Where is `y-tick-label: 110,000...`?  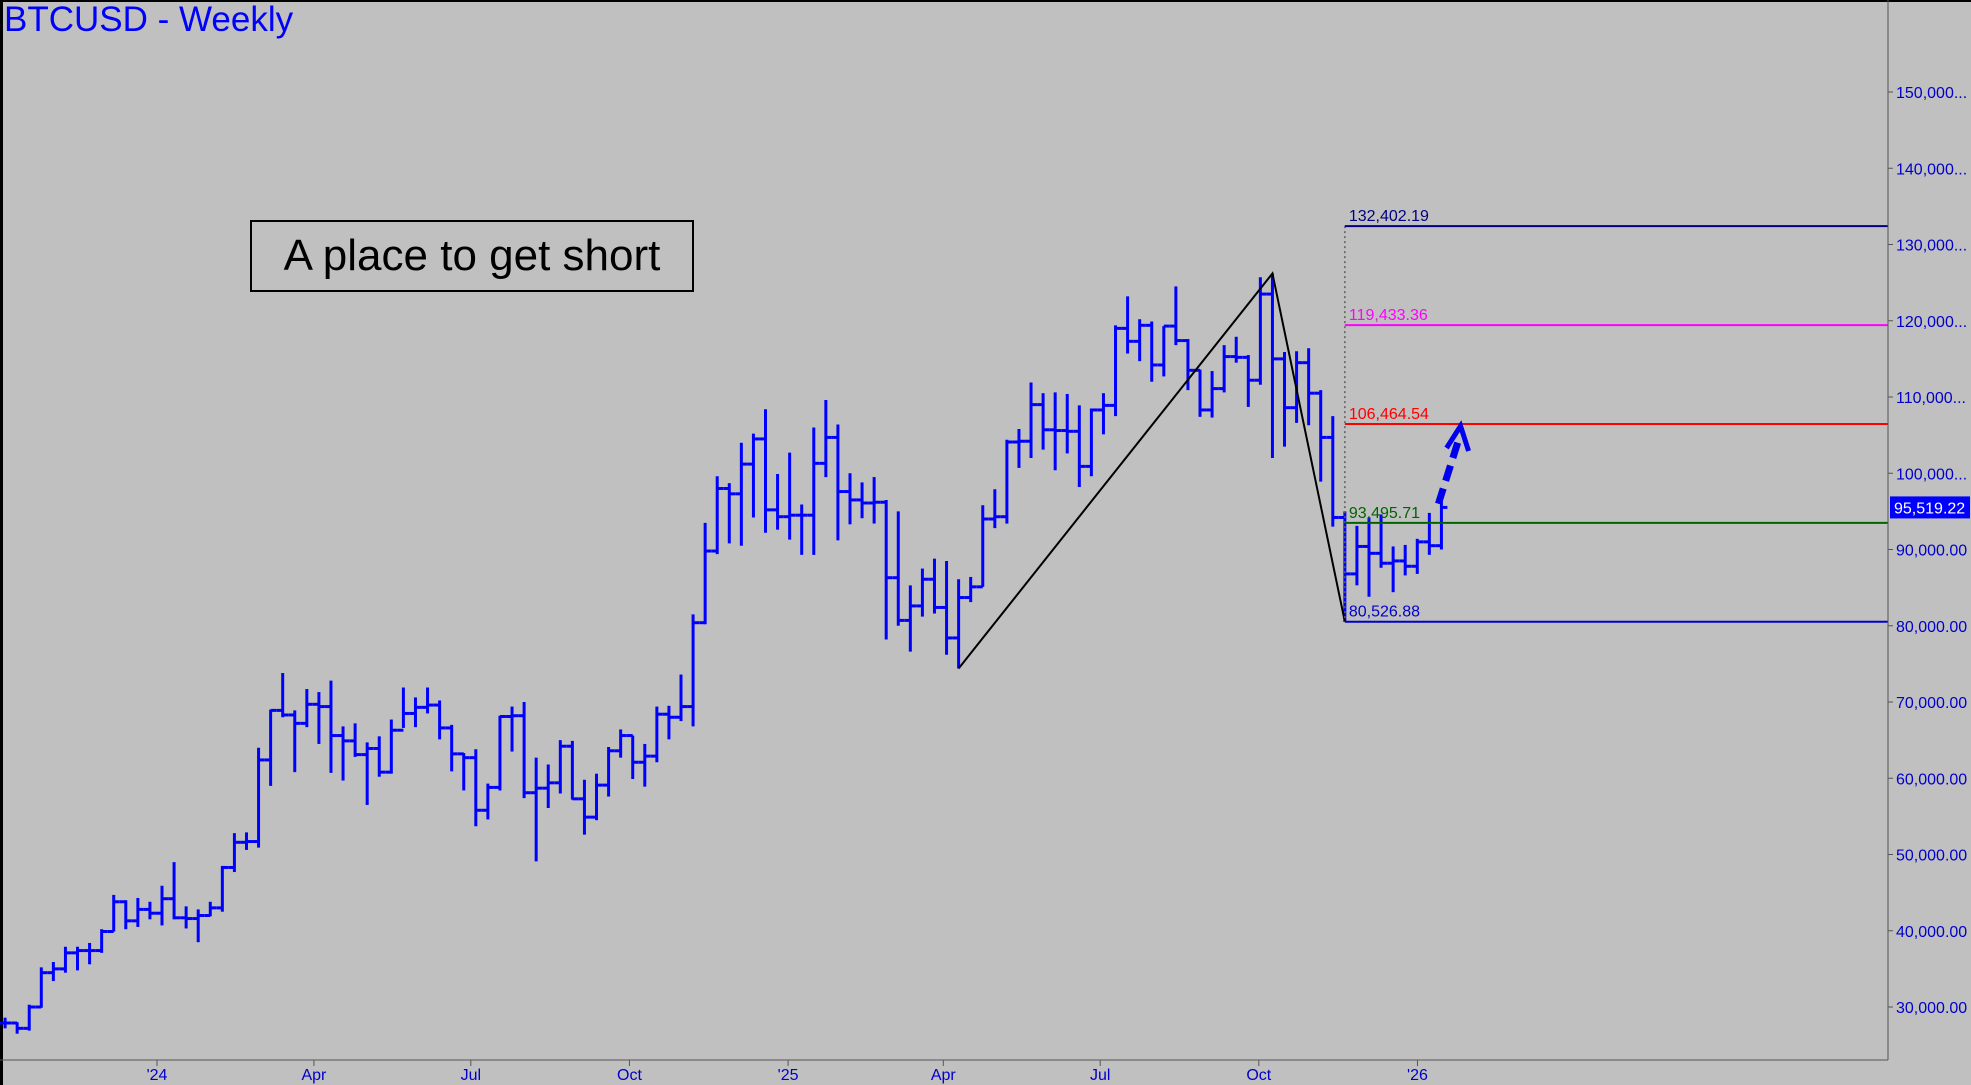 y-tick-label: 110,000... is located at coordinates (1931, 398).